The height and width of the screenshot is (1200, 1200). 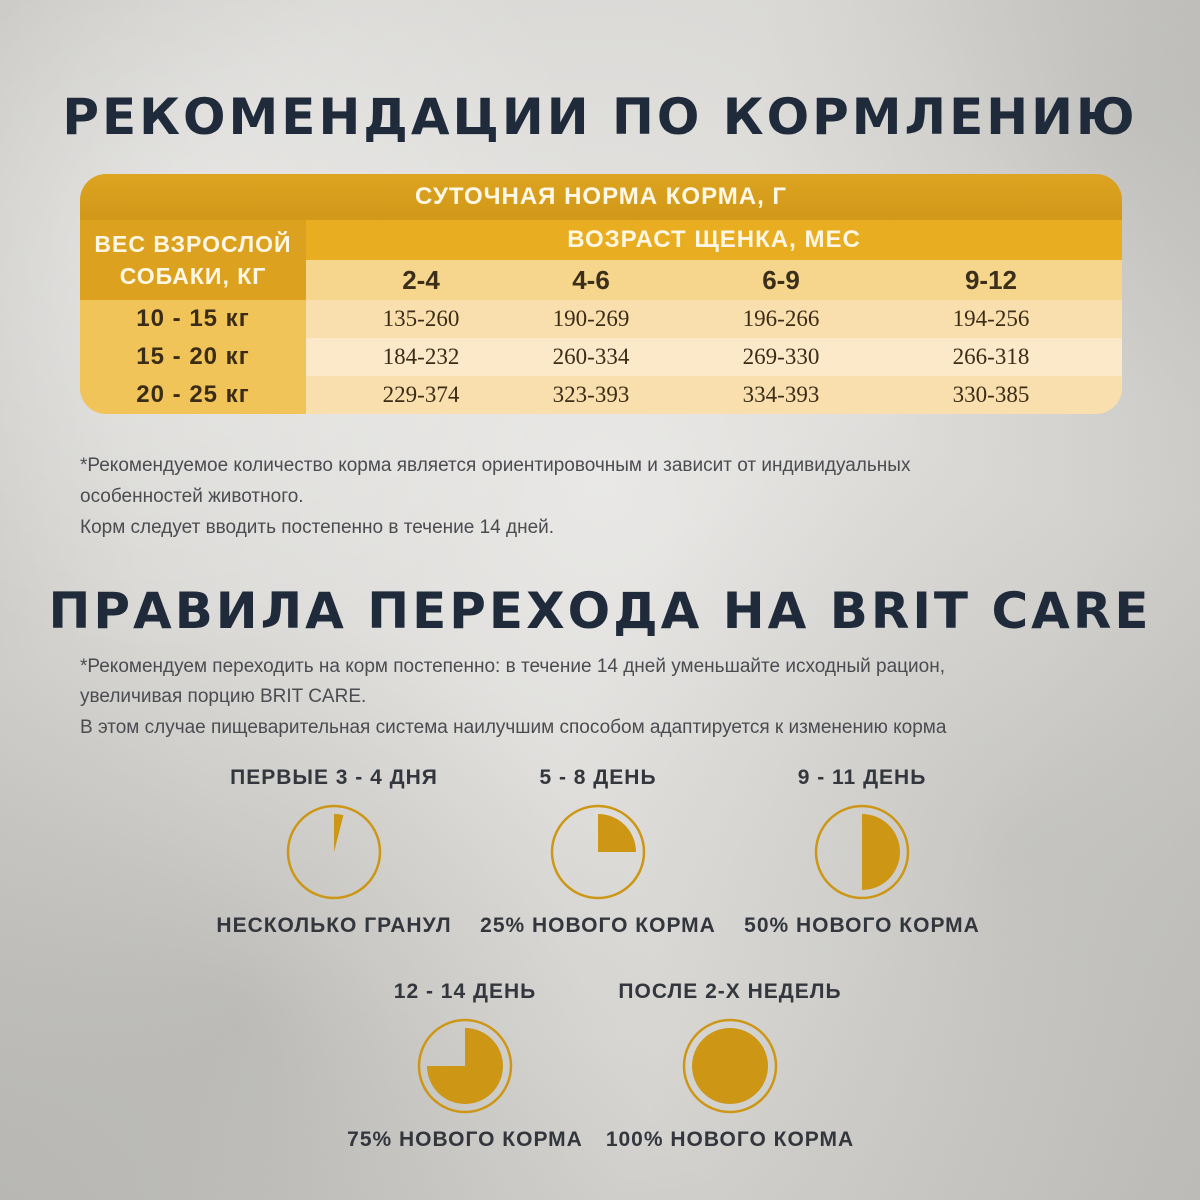 What do you see at coordinates (421, 394) in the screenshot?
I see `table-cell: 229-374` at bounding box center [421, 394].